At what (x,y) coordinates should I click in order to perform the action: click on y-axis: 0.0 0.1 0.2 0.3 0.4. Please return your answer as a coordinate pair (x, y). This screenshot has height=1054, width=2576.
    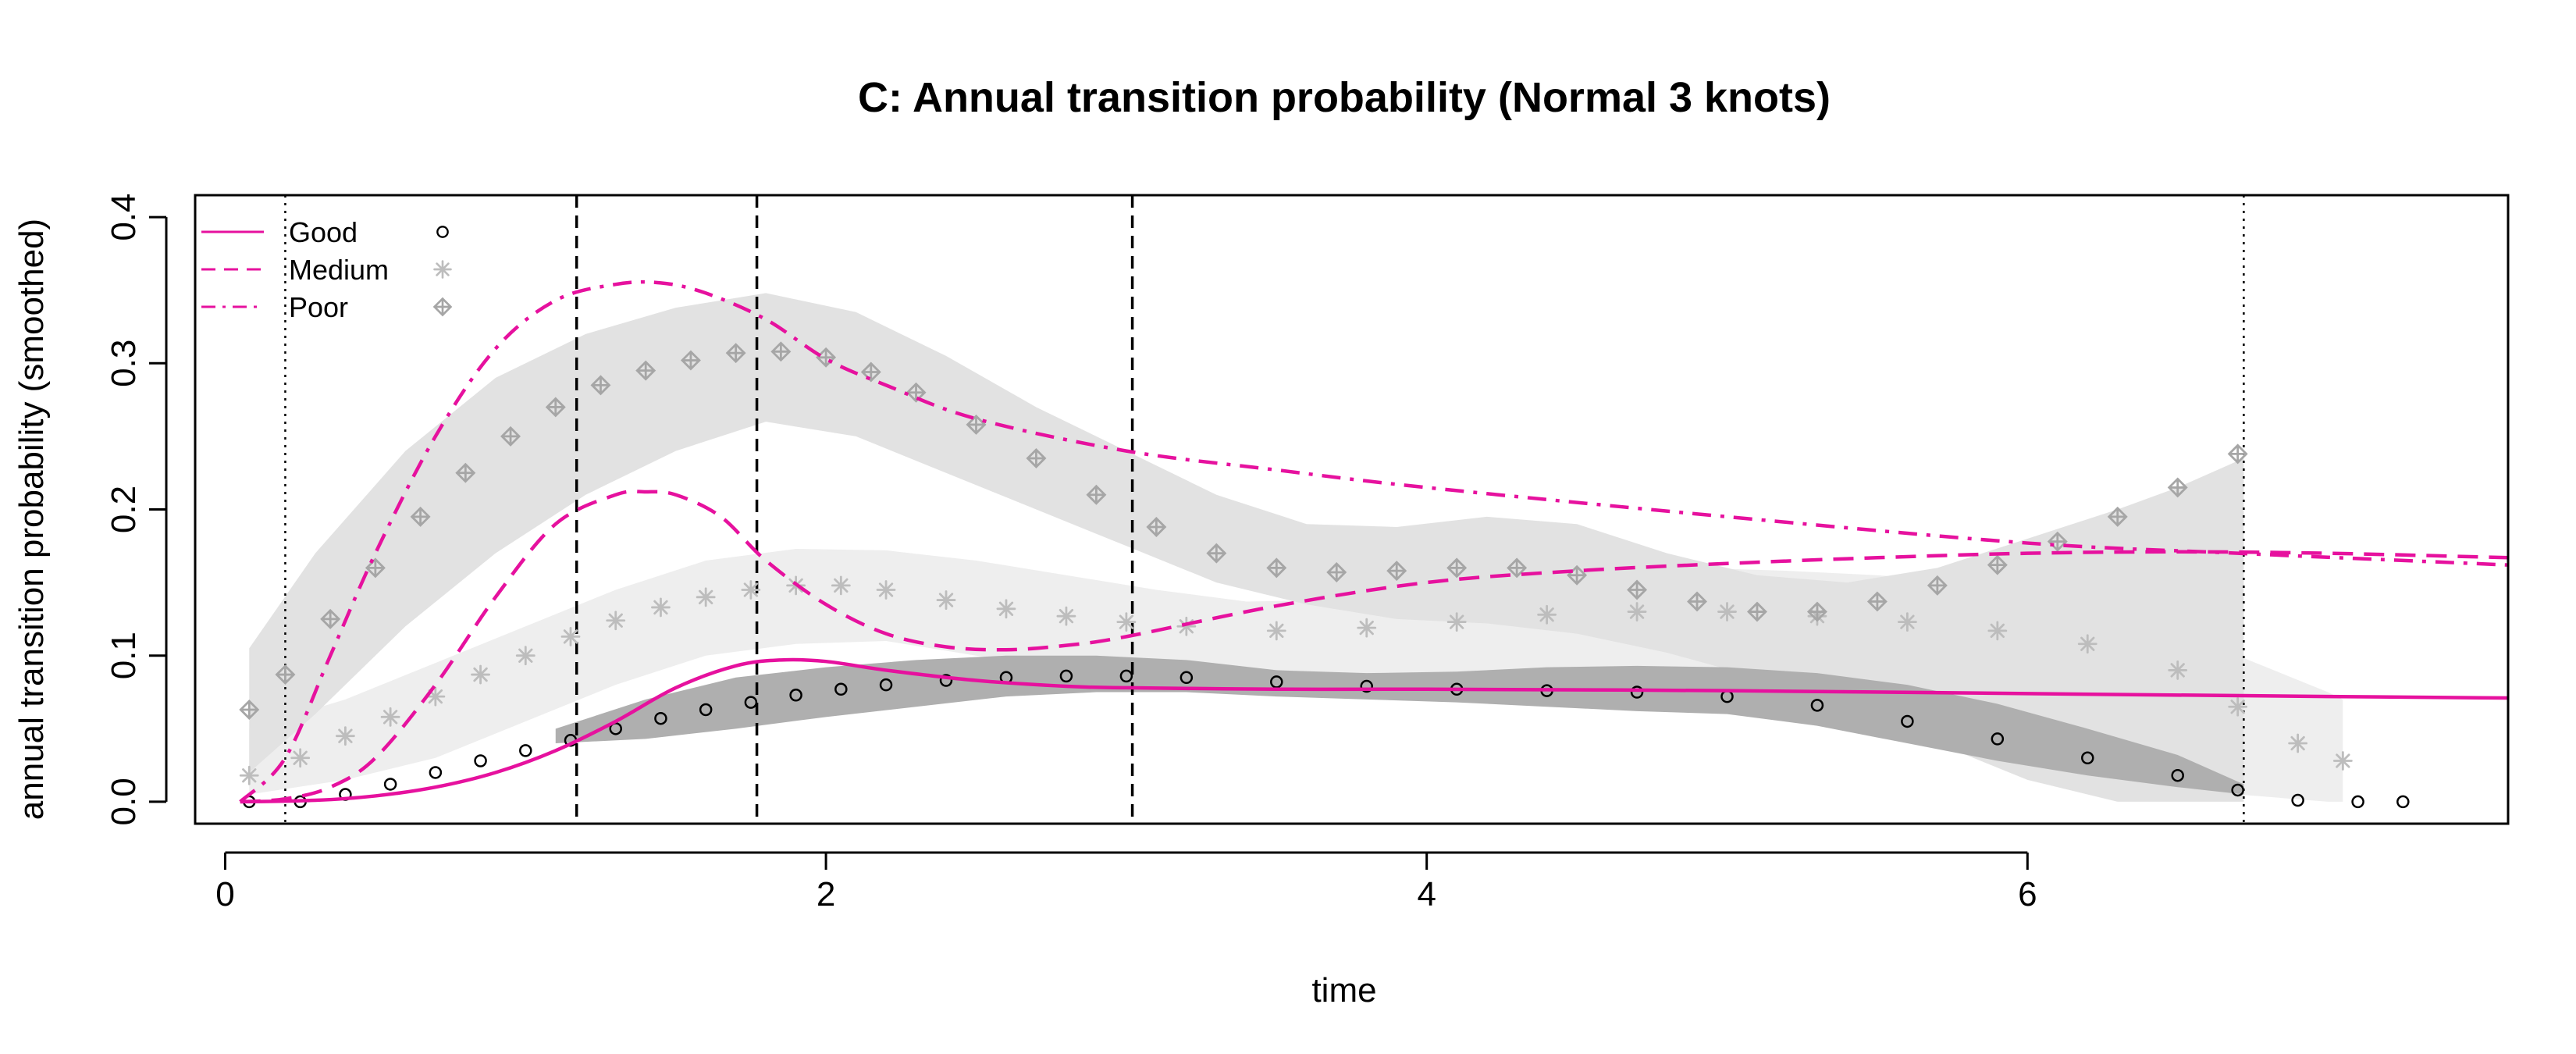
    Looking at the image, I should click on (136, 509).